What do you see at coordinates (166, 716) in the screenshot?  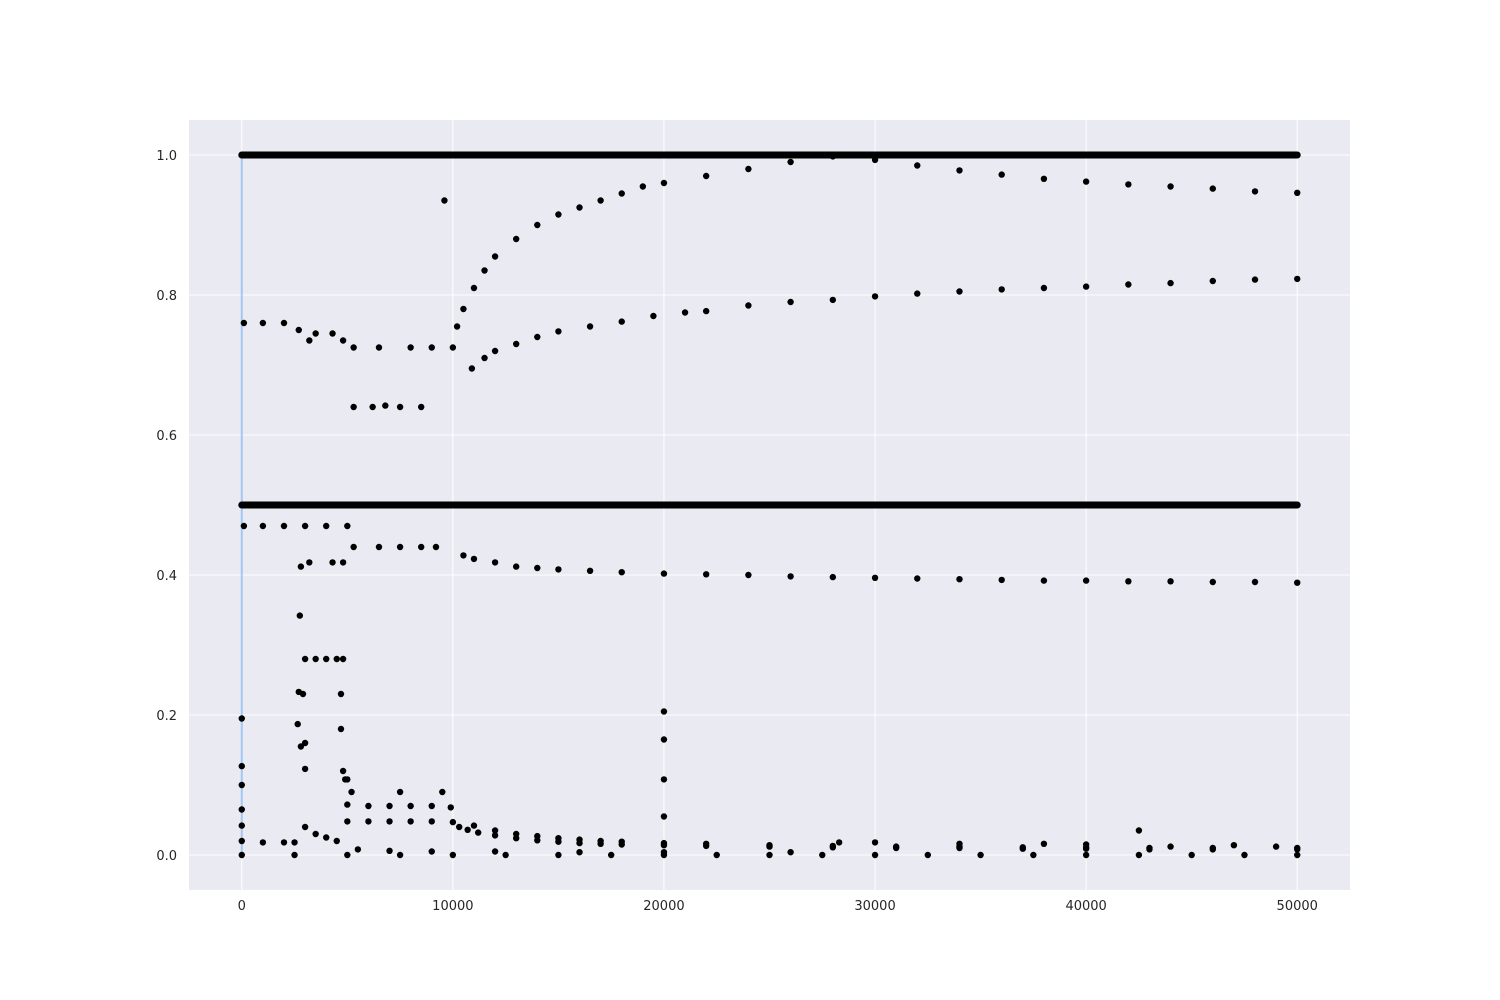 I see `y-tick-label: 0.2` at bounding box center [166, 716].